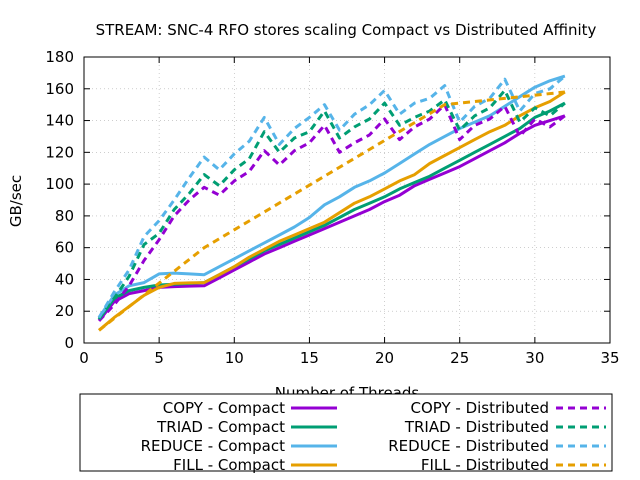 This screenshot has height=480, width=640. Describe the element at coordinates (224, 408) in the screenshot. I see `legend-label: COPY - Compact` at that location.